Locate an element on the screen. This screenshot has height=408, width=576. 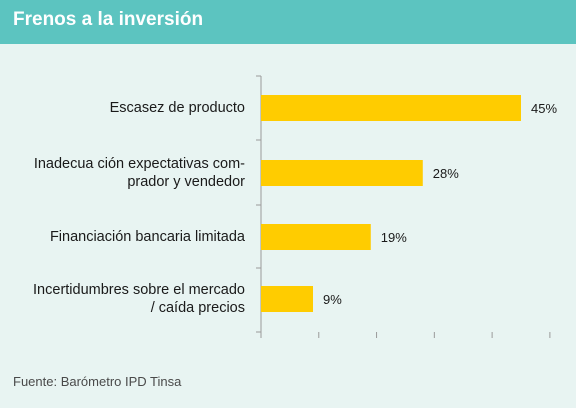
category-label: Escasez de producto is located at coordinates (177, 108).